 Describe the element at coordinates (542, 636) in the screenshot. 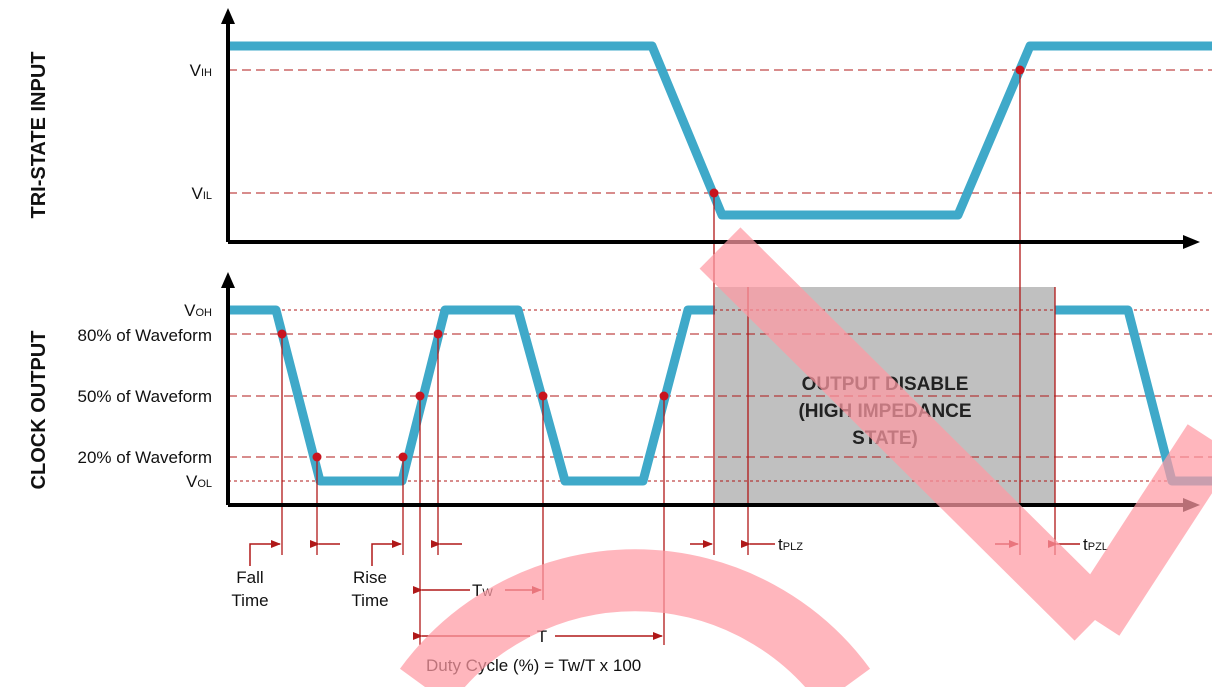

I see `t-label: T` at that location.